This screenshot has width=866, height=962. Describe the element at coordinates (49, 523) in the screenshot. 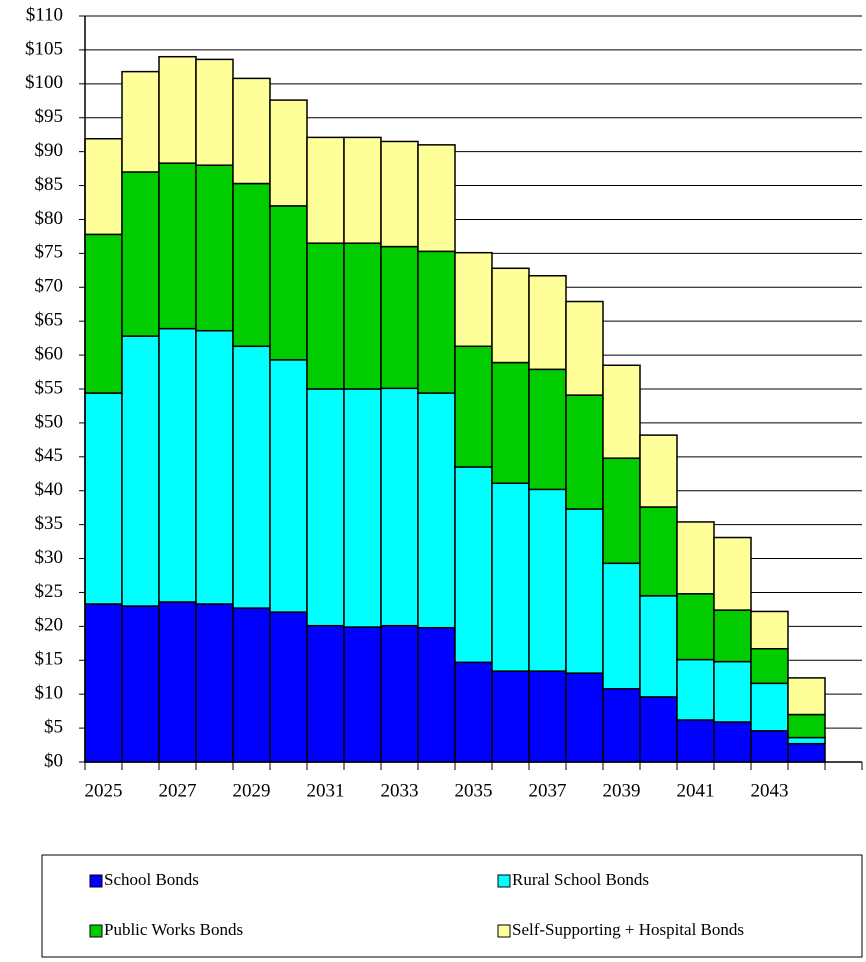

I see `y-tick-label: $35` at that location.